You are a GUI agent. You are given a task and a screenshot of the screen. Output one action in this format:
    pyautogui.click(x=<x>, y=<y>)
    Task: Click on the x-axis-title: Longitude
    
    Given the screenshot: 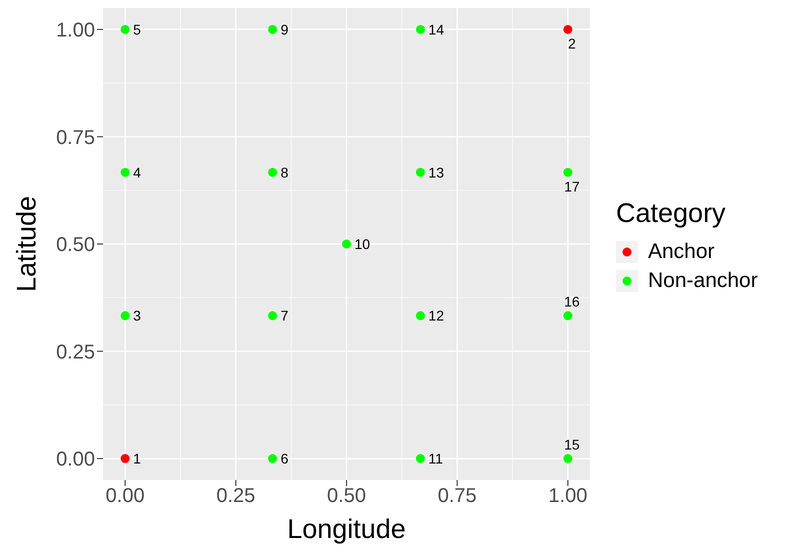 What is the action you would take?
    pyautogui.click(x=346, y=529)
    